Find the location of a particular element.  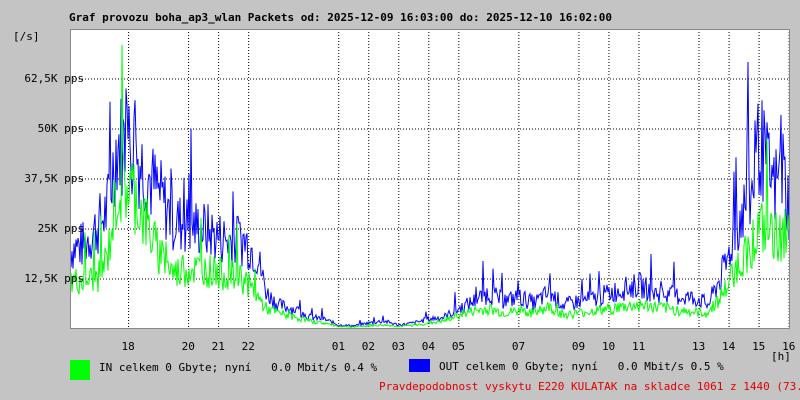

x-tick-label: 22 is located at coordinates (248, 346).